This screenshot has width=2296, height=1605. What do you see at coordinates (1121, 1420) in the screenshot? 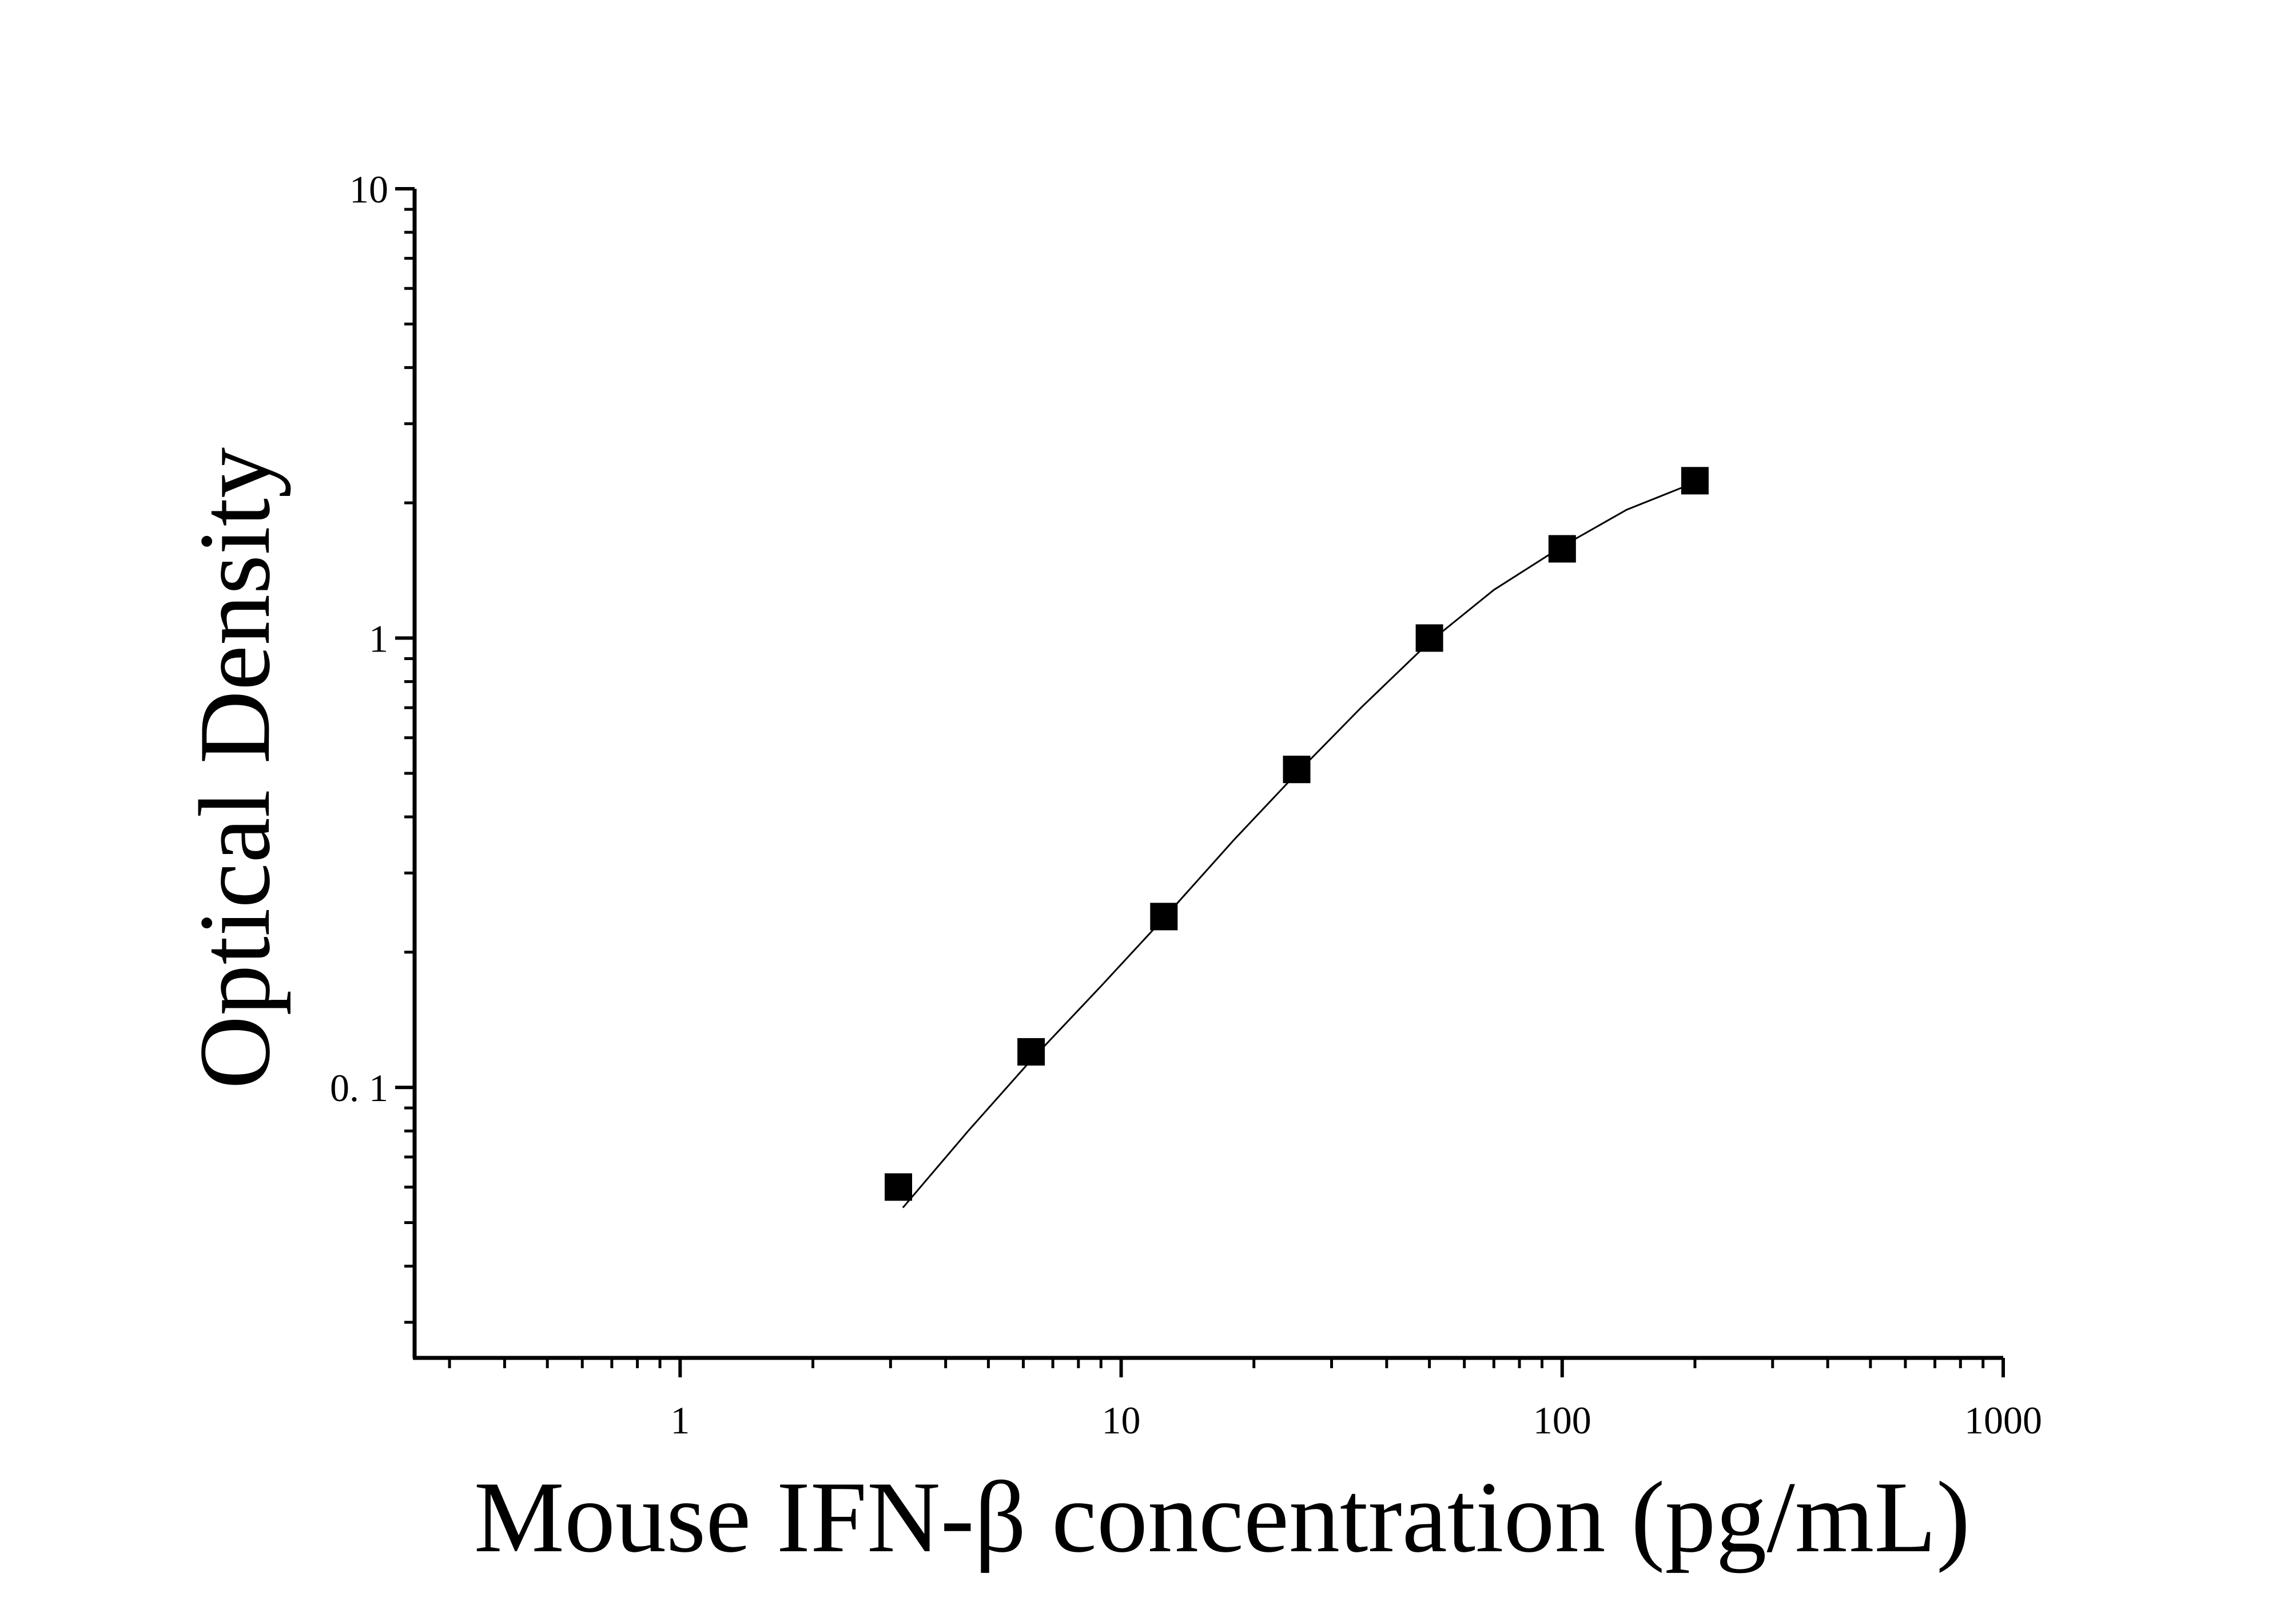
I see `x-tick-label: 10` at bounding box center [1121, 1420].